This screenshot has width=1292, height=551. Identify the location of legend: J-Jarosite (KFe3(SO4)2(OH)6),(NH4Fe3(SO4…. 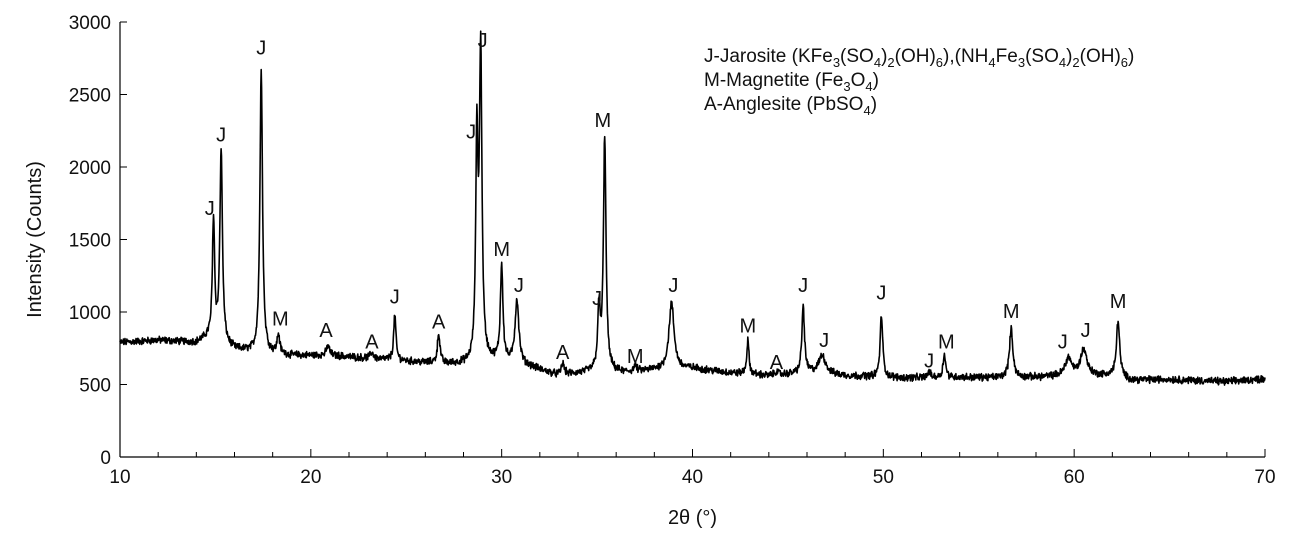
(919, 82).